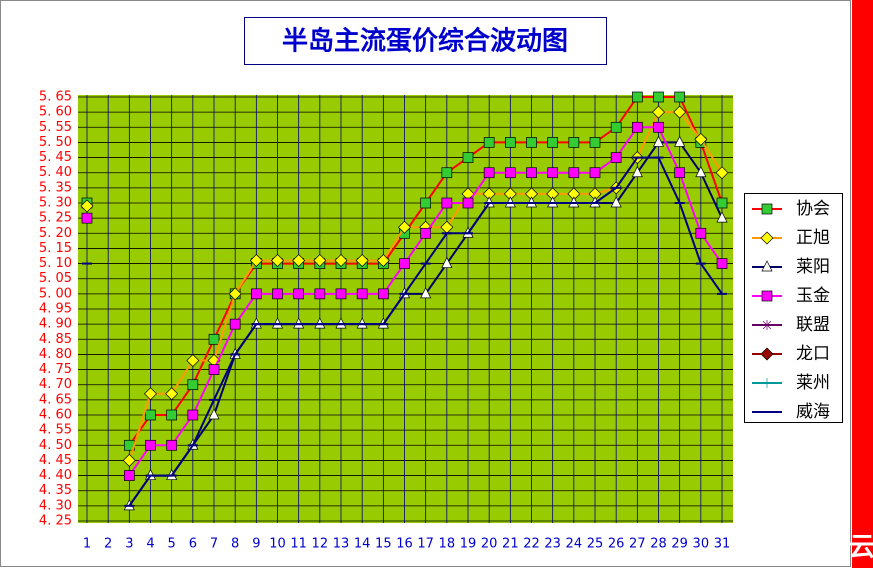  What do you see at coordinates (55, 97) in the screenshot?
I see `y-tick-label: 5. 65` at bounding box center [55, 97].